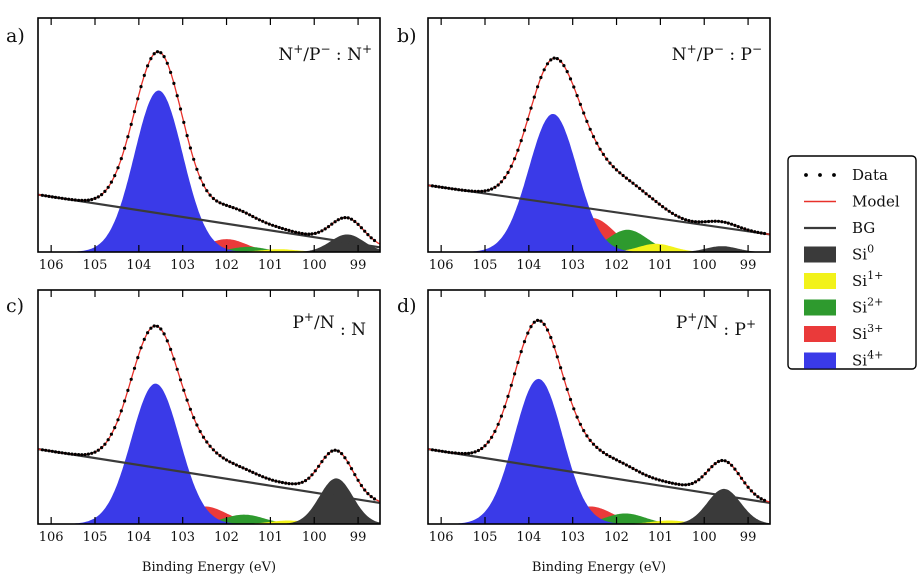 This screenshot has width=920, height=575. Describe the element at coordinates (15, 36) in the screenshot. I see `panel-label: a)` at that location.